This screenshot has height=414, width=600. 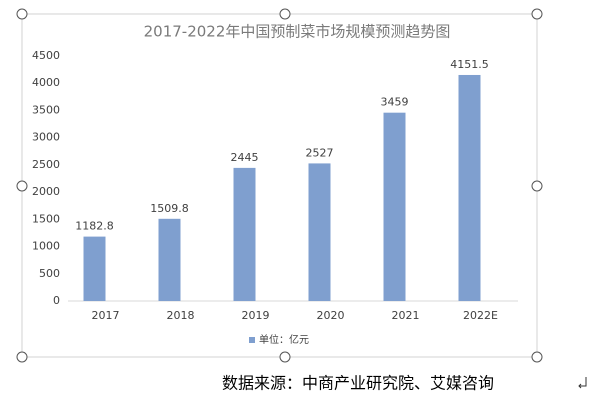 What do you see at coordinates (320, 152) in the screenshot?
I see `data-label: 2527` at bounding box center [320, 152].